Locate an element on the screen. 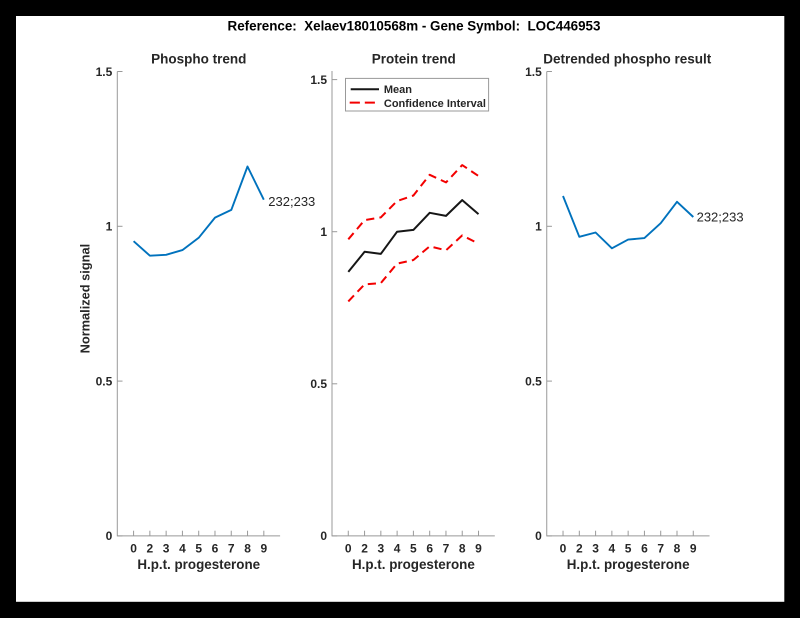 The image size is (800, 618). svg-text: Detrended phospho result is located at coordinates (627, 58).